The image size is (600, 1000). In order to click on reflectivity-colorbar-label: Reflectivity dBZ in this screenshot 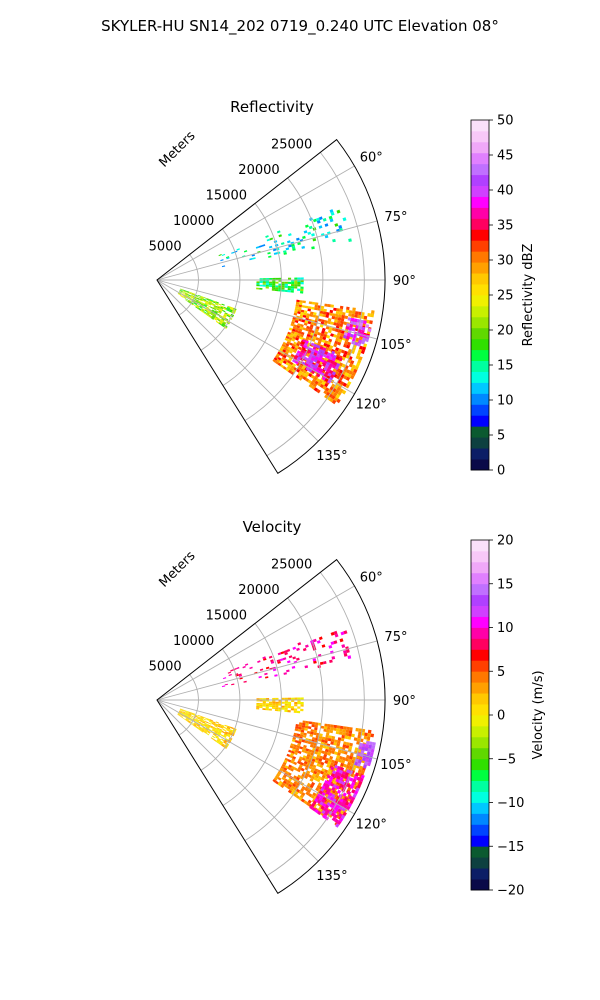, I will do `click(528, 295)`.